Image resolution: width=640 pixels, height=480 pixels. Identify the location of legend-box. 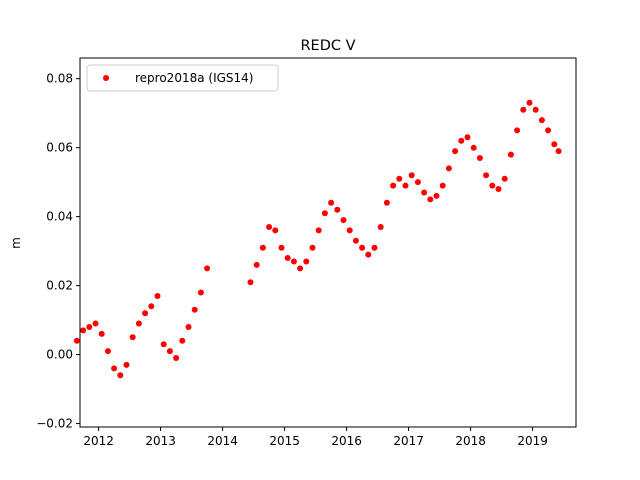
(182, 78).